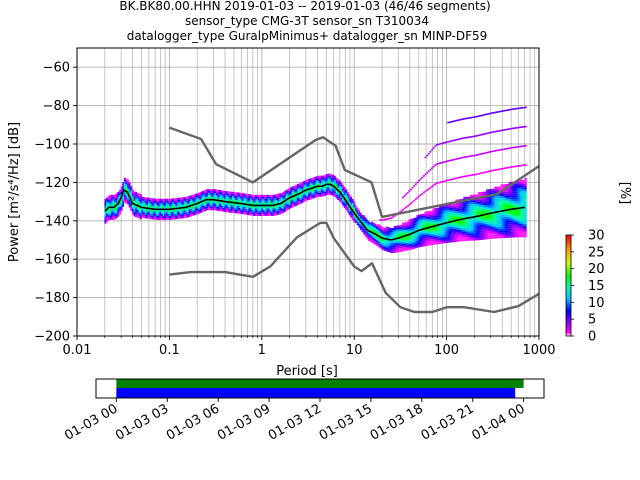  I want to click on psd-x-ticks: 0.01 0.1 1 10 100 1000, so click(309, 347).